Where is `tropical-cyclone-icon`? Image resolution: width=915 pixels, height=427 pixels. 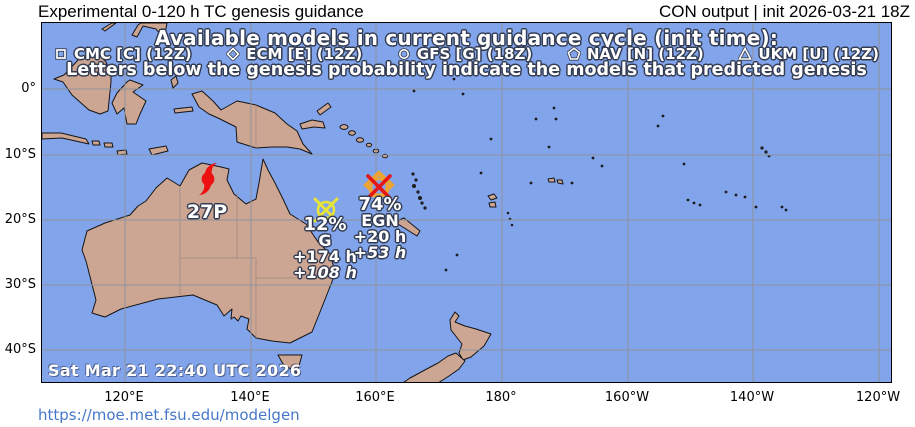 tropical-cyclone-icon is located at coordinates (208, 179).